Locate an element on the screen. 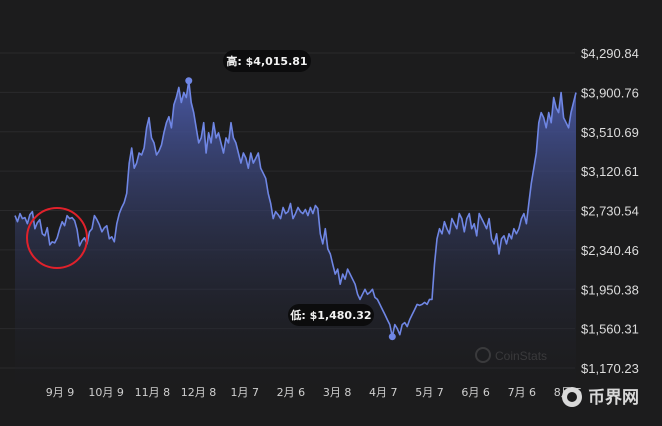  x-tick-label: 12月 8 is located at coordinates (199, 392).